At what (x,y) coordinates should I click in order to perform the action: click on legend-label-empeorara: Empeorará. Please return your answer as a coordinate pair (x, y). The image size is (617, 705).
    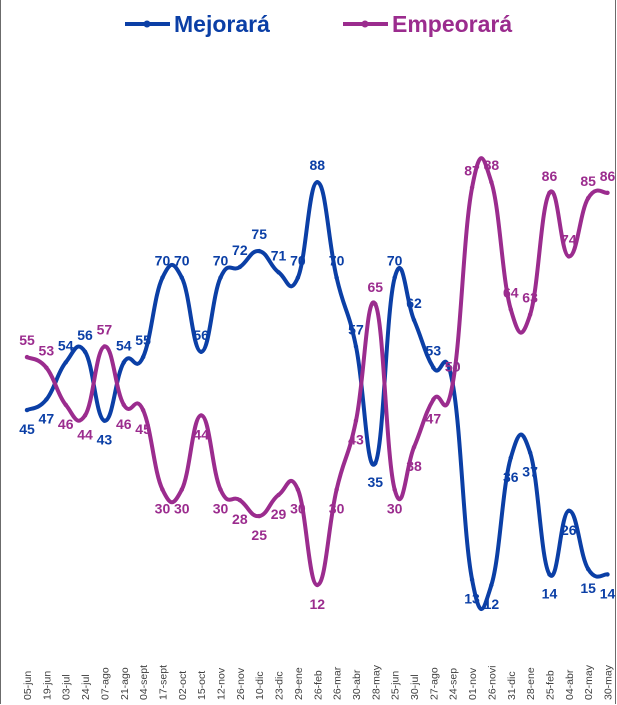
    Looking at the image, I should click on (452, 24).